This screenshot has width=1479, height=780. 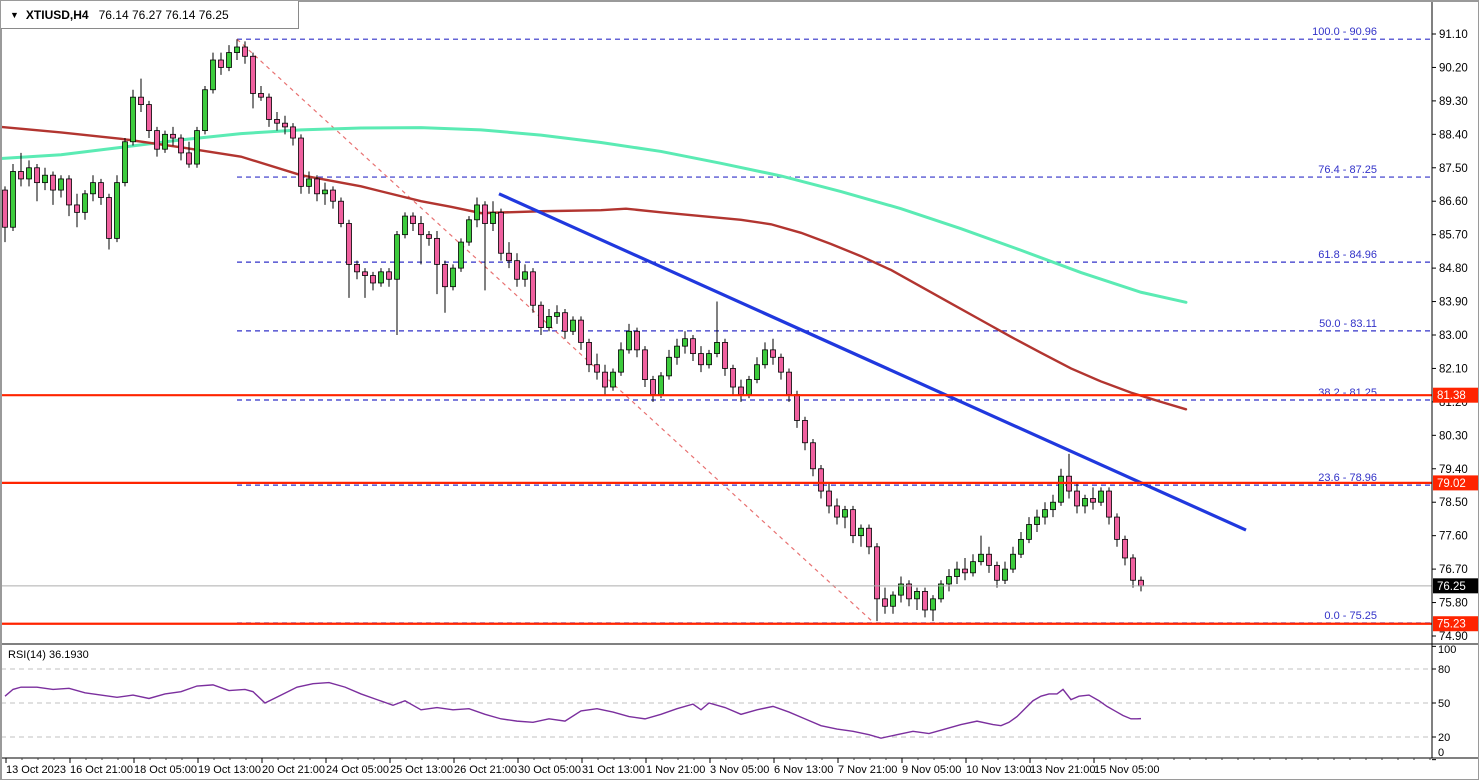 What do you see at coordinates (14, 14) in the screenshot?
I see `symbol-dropdown-icon: ▼` at bounding box center [14, 14].